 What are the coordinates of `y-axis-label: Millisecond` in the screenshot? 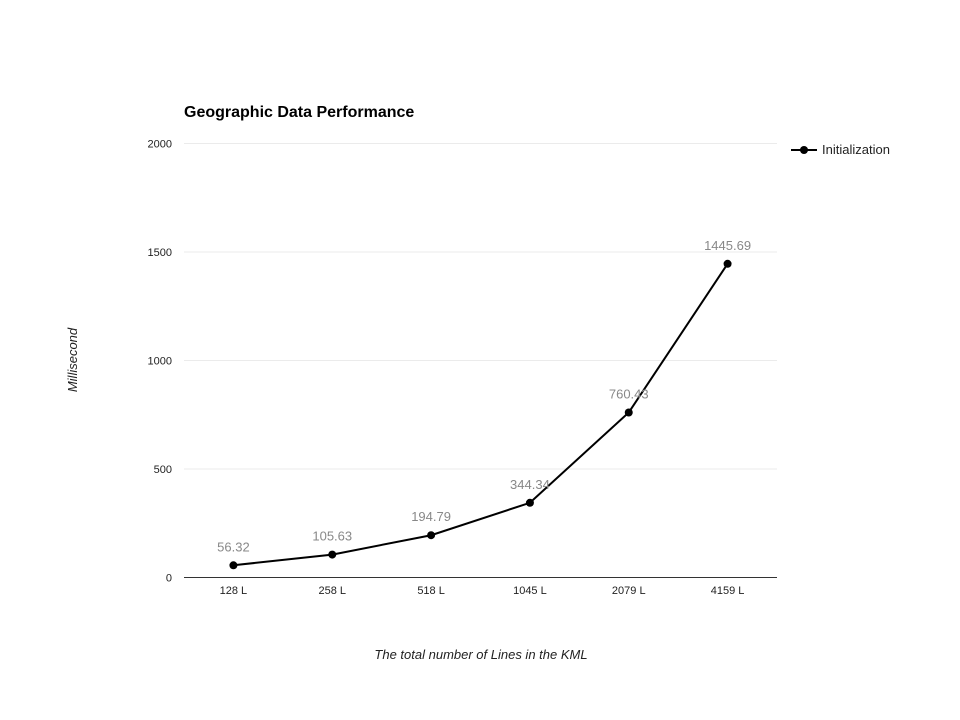 It's located at (72, 359).